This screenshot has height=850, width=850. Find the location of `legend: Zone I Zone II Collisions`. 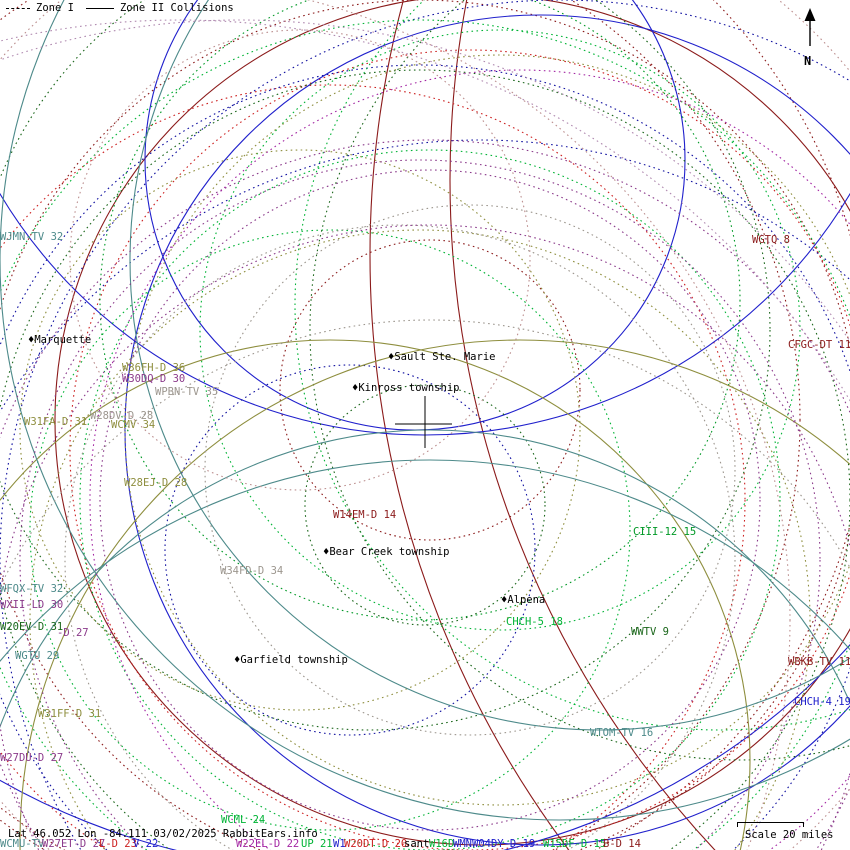

legend: Zone I Zone II Collisions is located at coordinates (120, 8).